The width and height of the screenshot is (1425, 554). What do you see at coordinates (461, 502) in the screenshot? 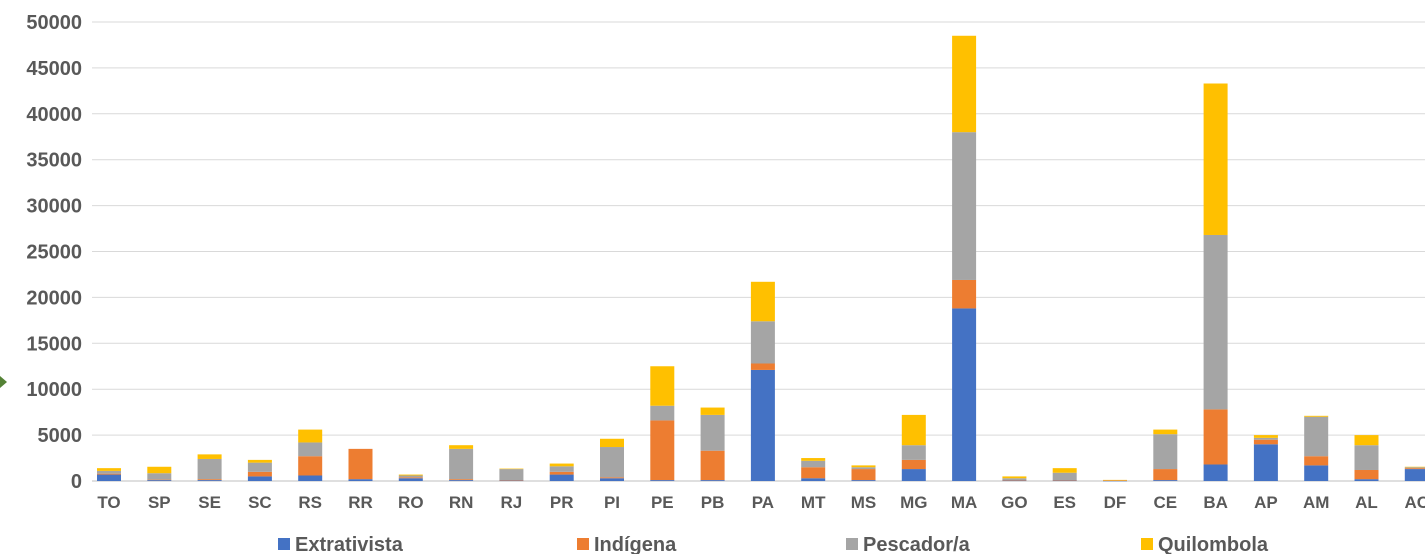
I see `x-tick-label: RN` at bounding box center [461, 502].